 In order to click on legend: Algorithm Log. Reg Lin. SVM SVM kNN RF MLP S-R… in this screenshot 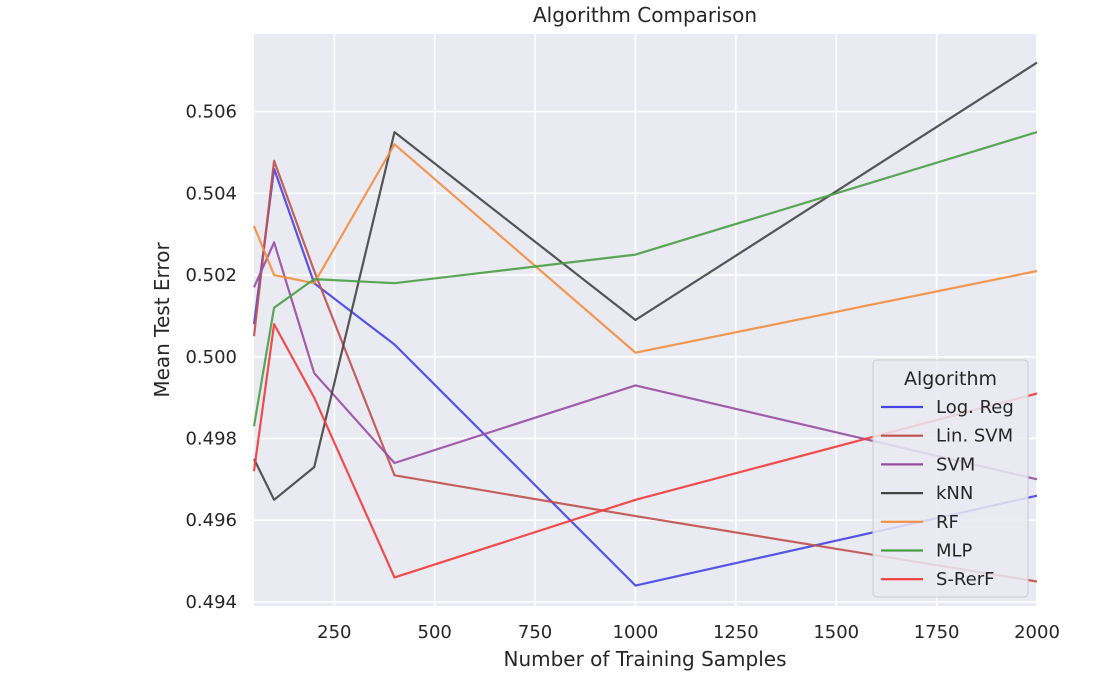, I will do `click(950, 478)`.